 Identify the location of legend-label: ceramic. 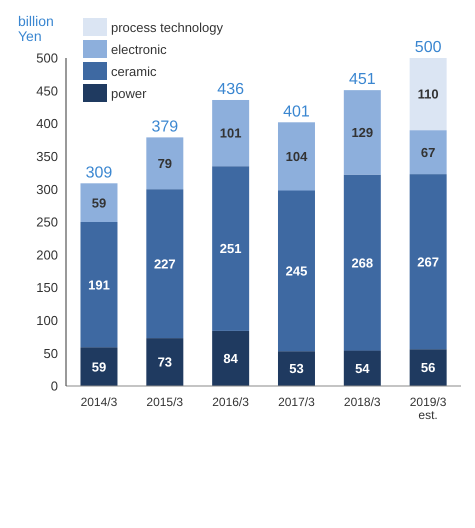
(134, 71).